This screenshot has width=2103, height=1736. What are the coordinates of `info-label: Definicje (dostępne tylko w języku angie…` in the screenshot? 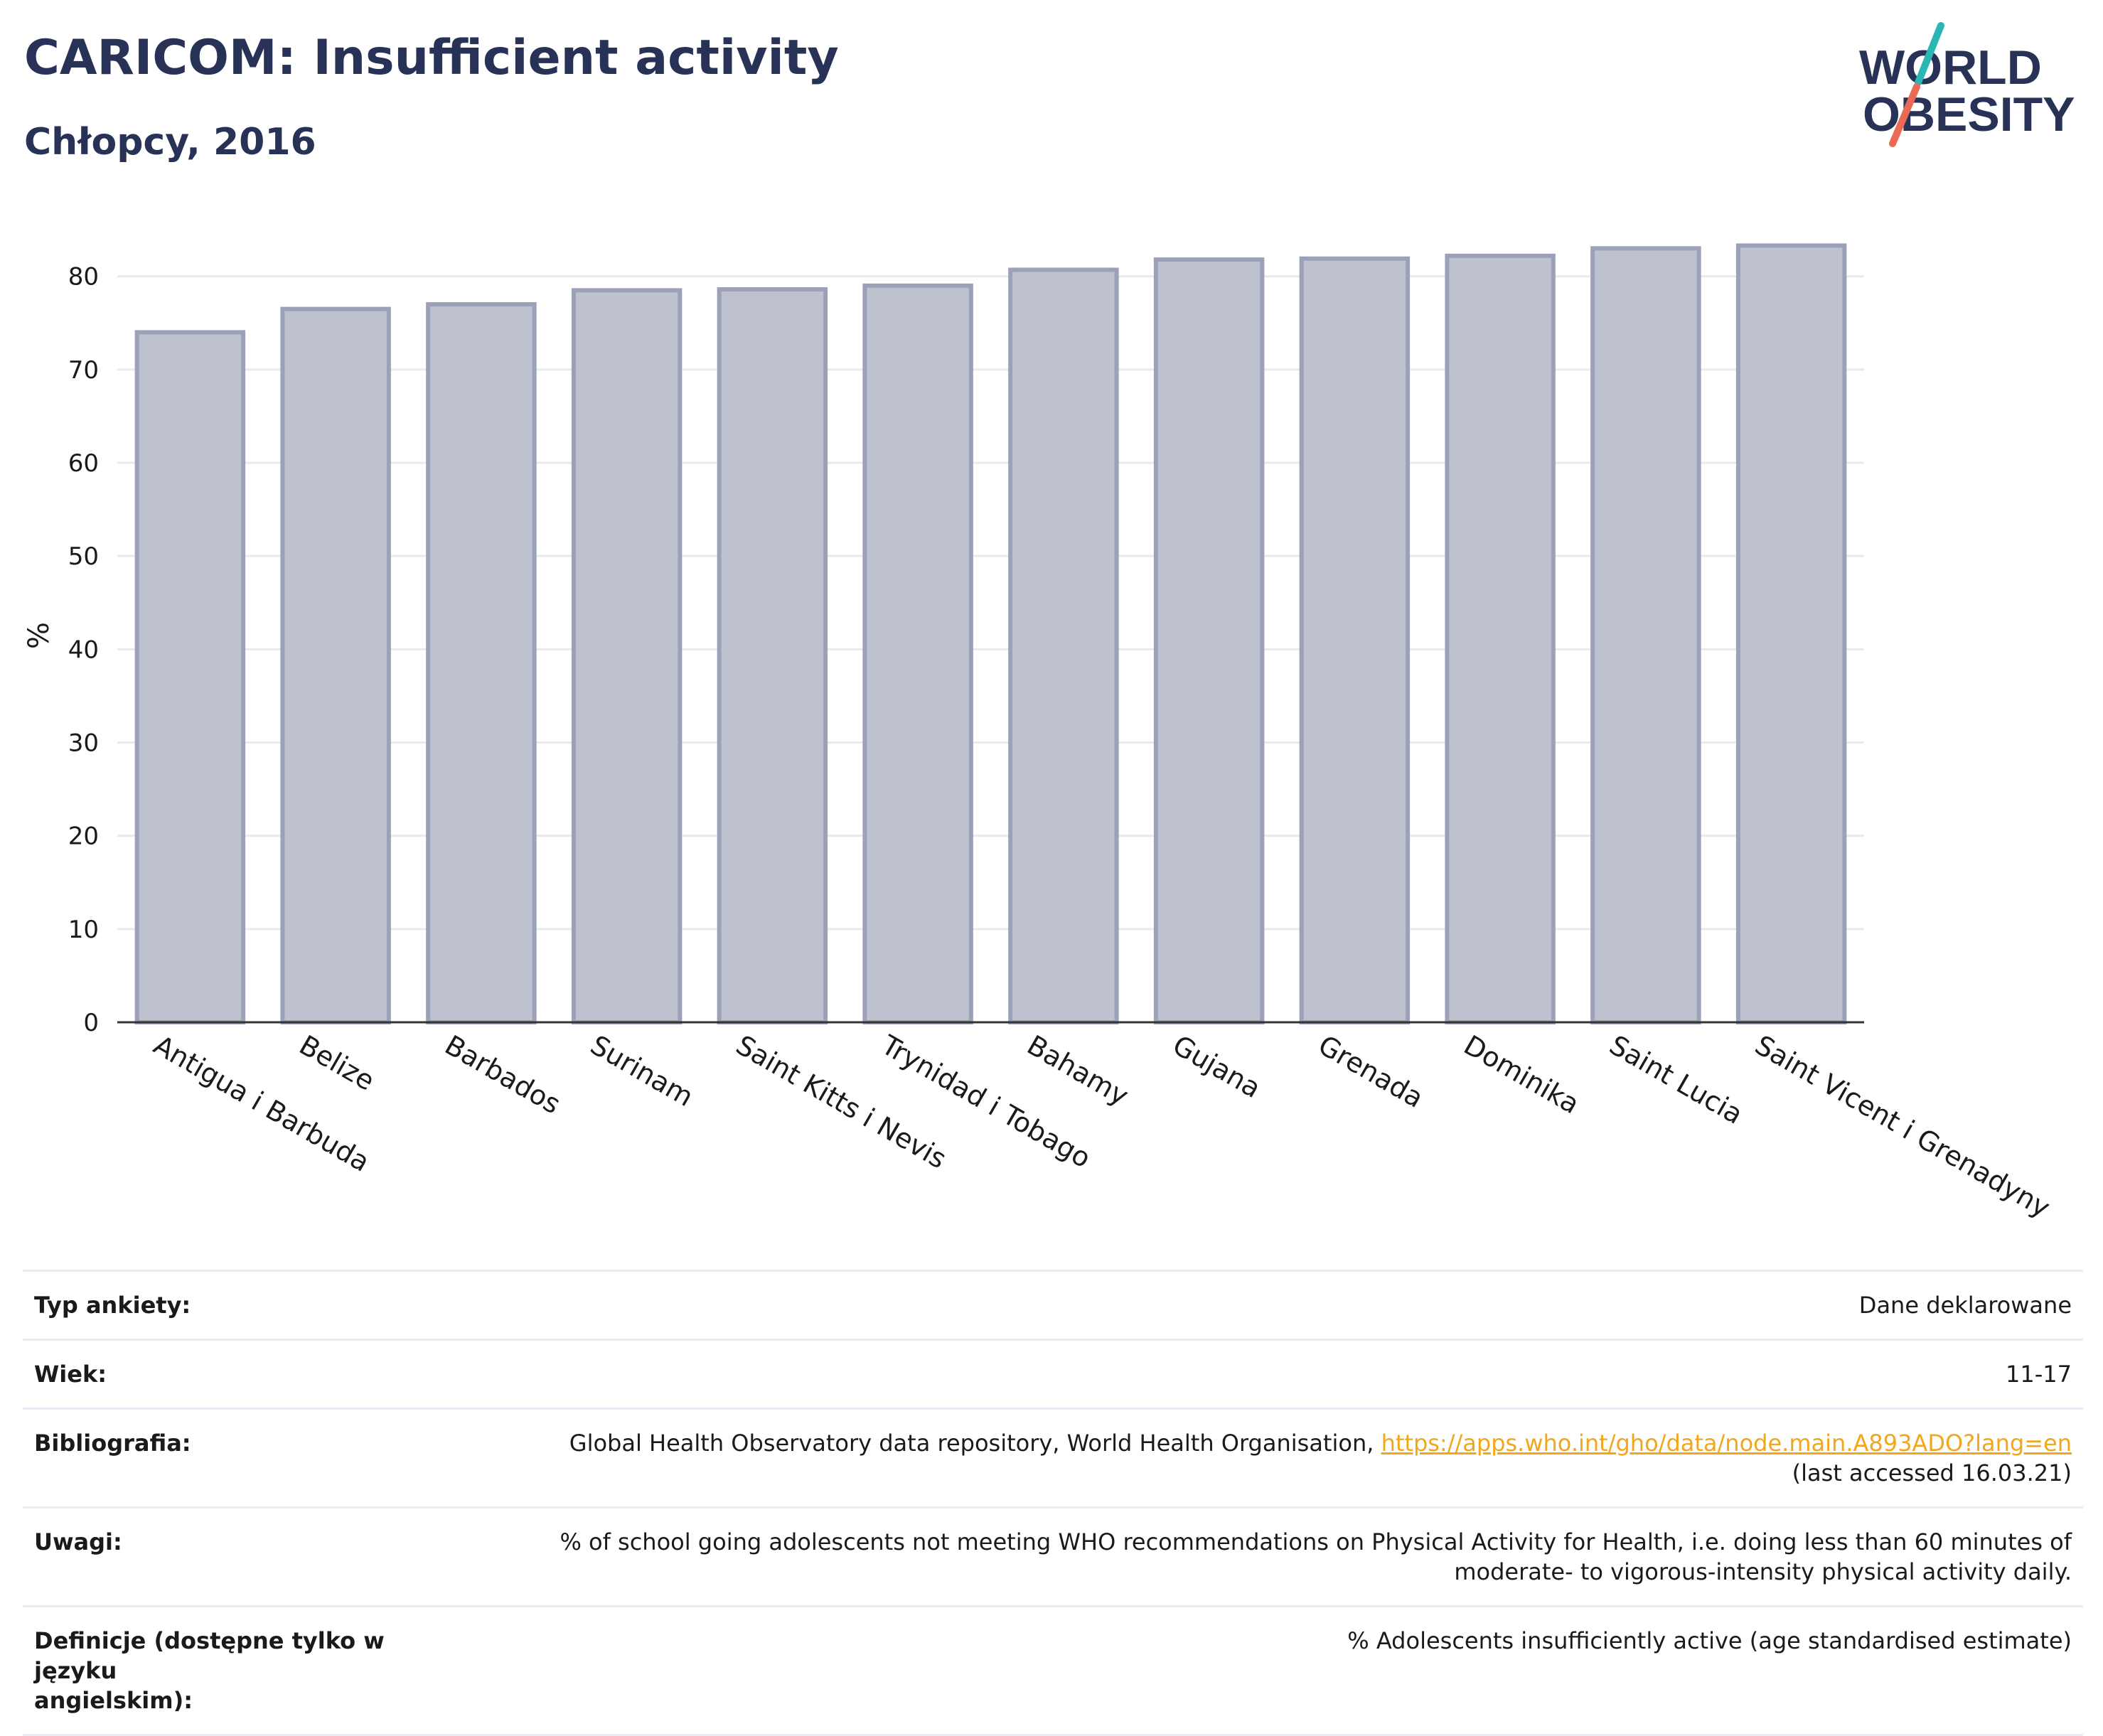 It's located at (242, 1670).